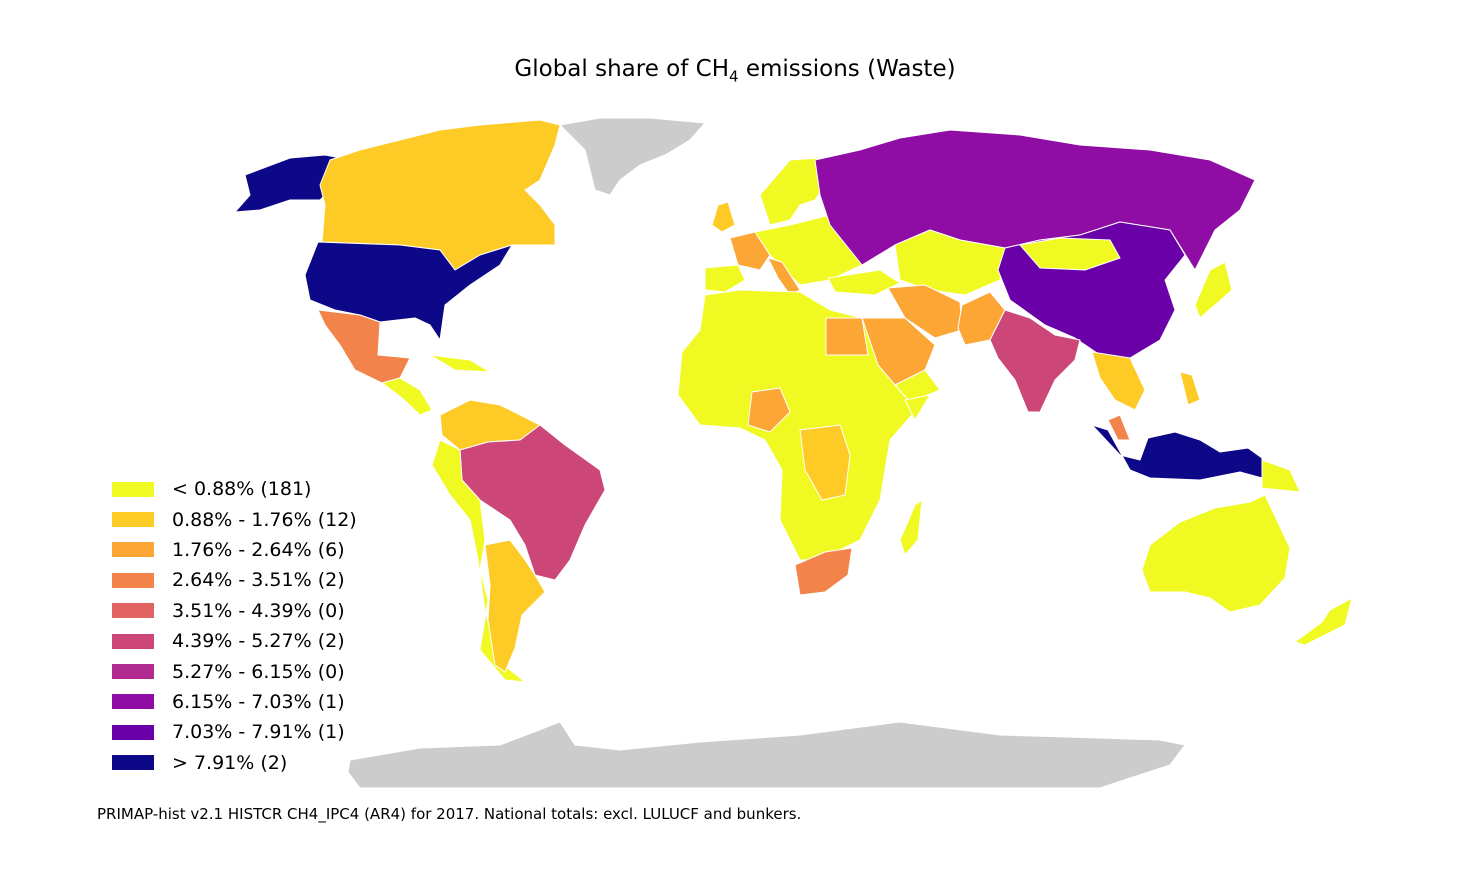 The width and height of the screenshot is (1470, 884). What do you see at coordinates (258, 610) in the screenshot?
I see `legend-label: 3.51% - 4.39% (0)` at bounding box center [258, 610].